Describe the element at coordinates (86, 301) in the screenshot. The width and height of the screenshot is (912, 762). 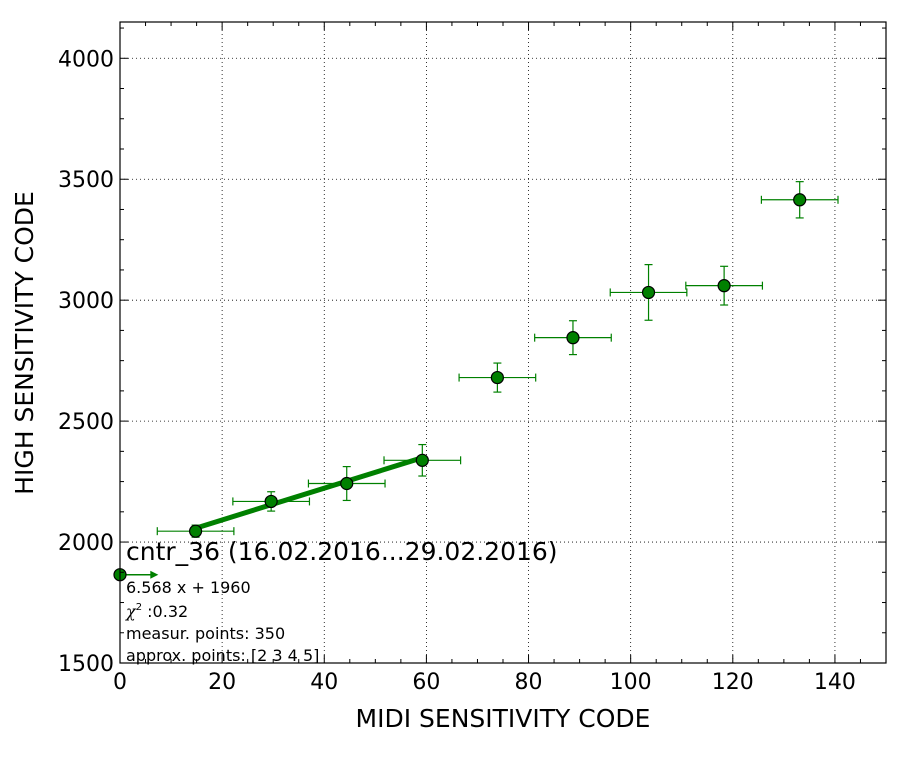
I see `y-tick-label: 3000` at that location.